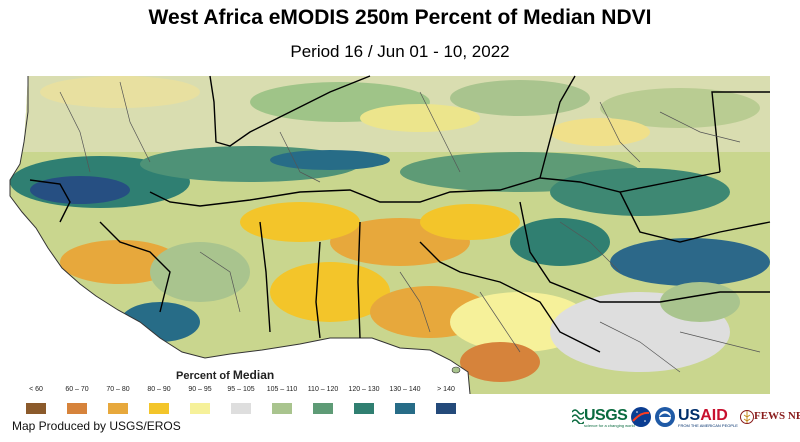 The height and width of the screenshot is (442, 800). What do you see at coordinates (118, 399) in the screenshot?
I see `legend-item: 70 – 80` at bounding box center [118, 399].